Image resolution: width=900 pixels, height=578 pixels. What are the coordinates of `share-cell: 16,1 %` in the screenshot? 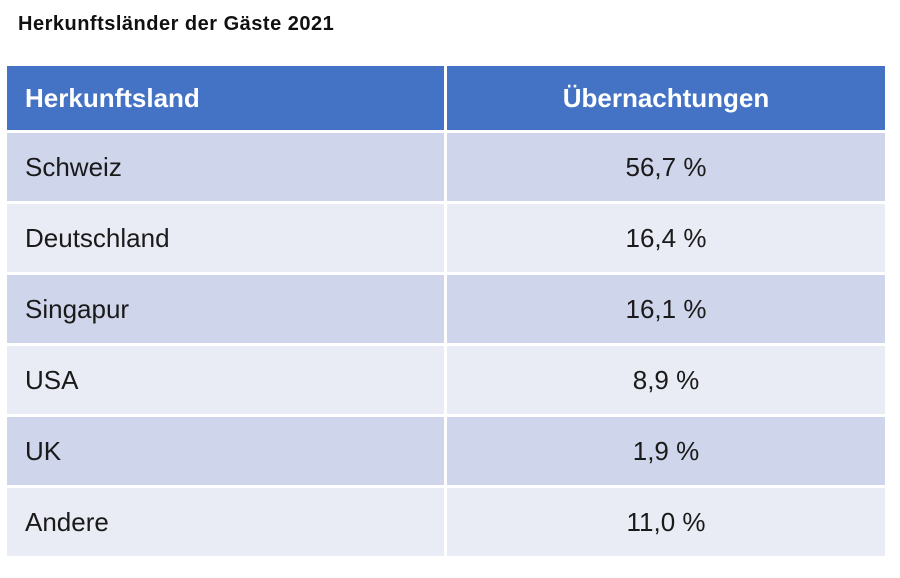 It's located at (666, 309).